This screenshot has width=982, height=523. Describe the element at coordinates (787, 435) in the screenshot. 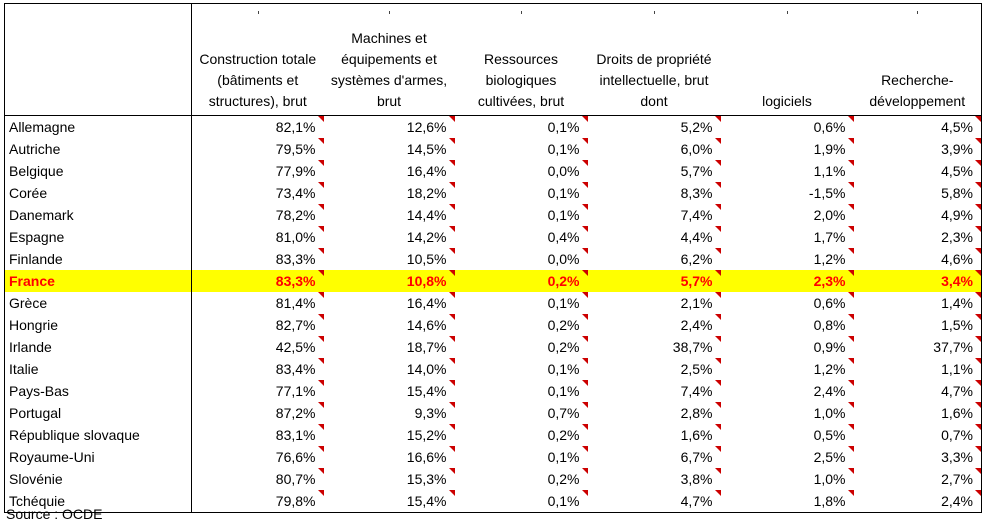

I see `value-cell: 0,5%` at that location.